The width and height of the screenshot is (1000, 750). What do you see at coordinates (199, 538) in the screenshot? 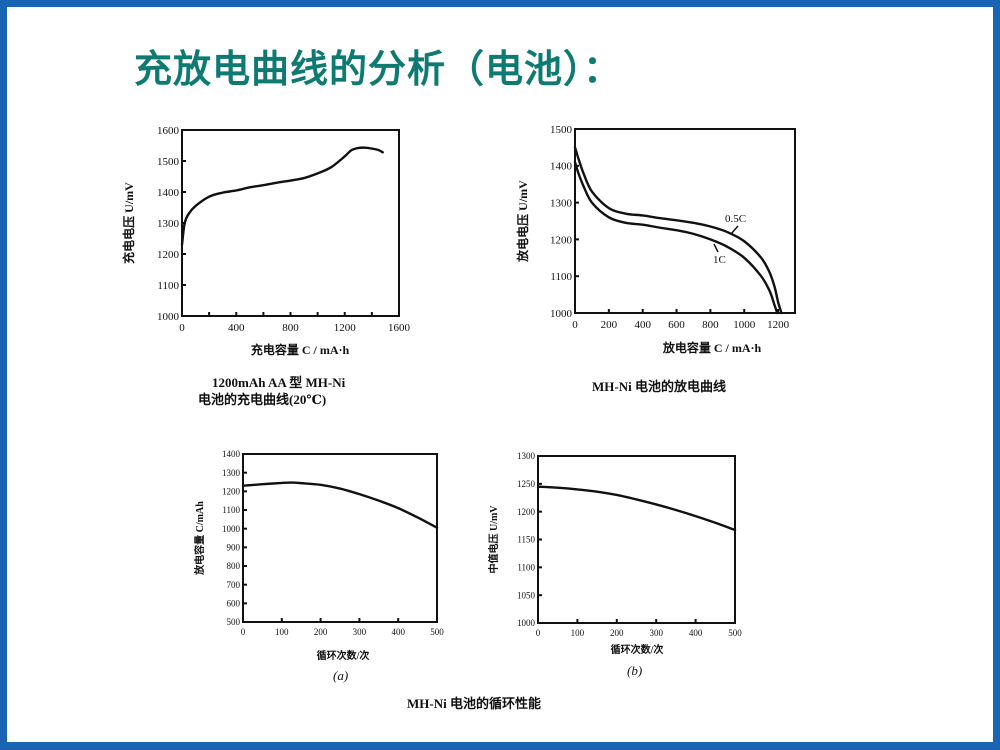
I see `y-axis-label: 放电容量 C/mAh` at bounding box center [199, 538].